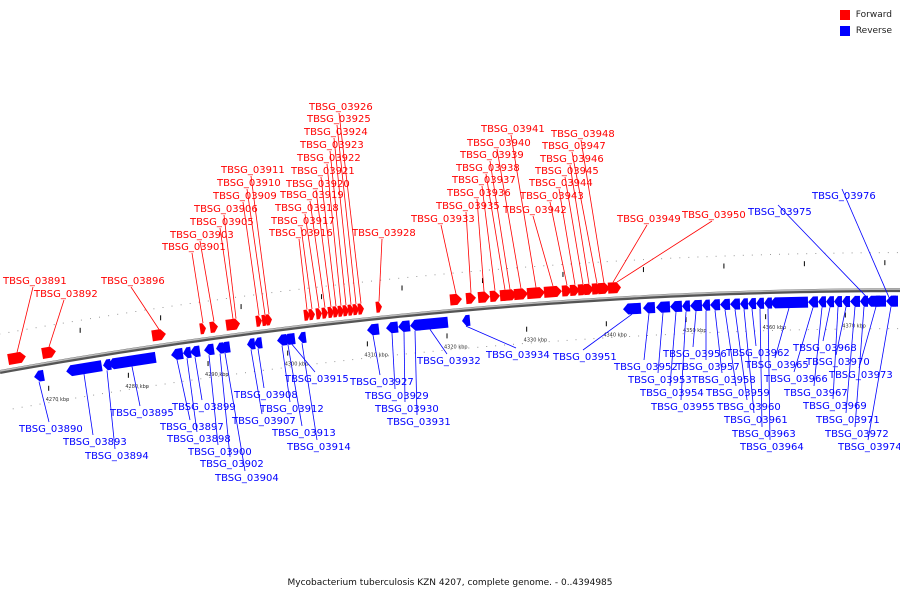 This screenshot has width=900, height=600. I want to click on gene-label-TBSG_03914: TBSG_03914, so click(318, 447).